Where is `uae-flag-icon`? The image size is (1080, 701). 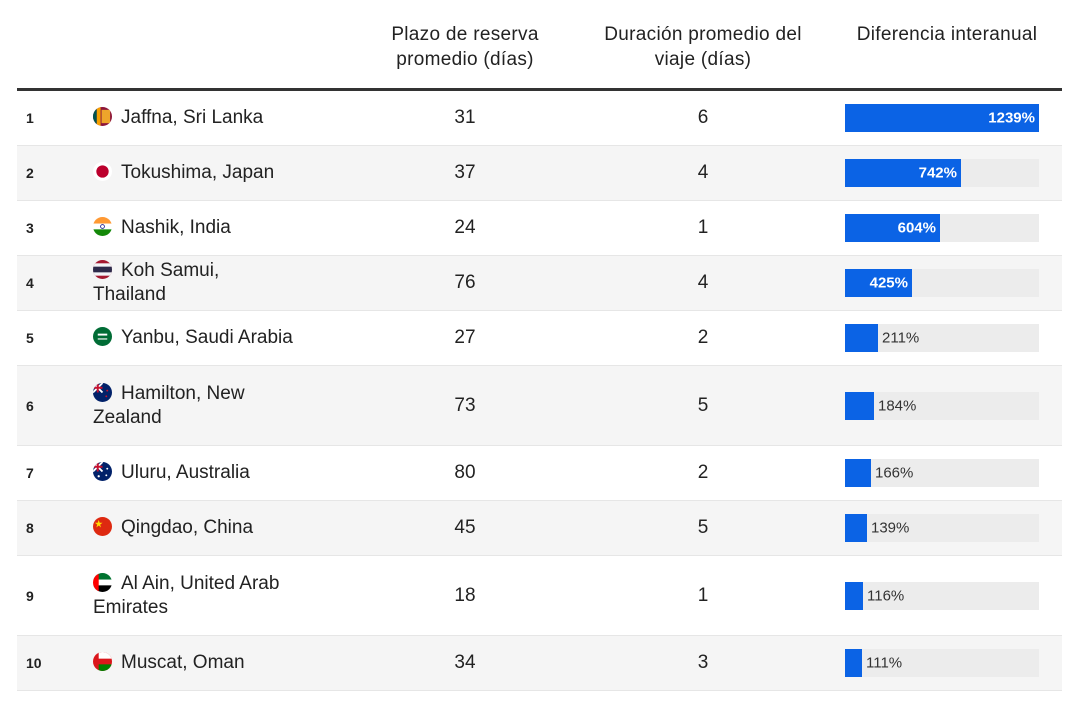
uae-flag-icon is located at coordinates (102, 582).